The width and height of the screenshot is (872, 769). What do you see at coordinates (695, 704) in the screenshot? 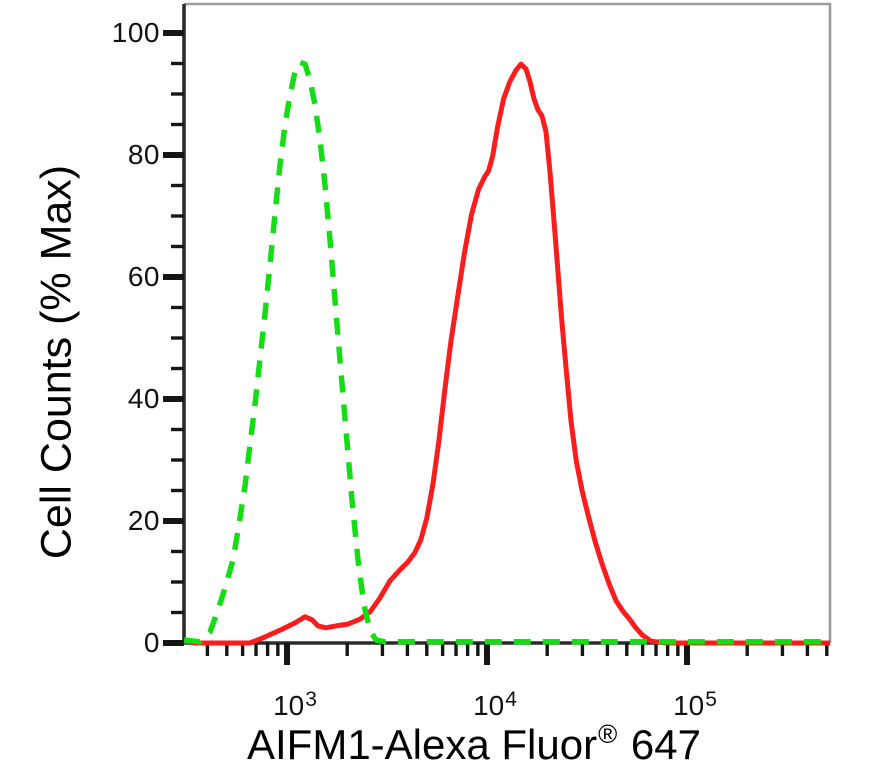
I see `x-tick-label-10e5: 10⁵` at bounding box center [695, 704].